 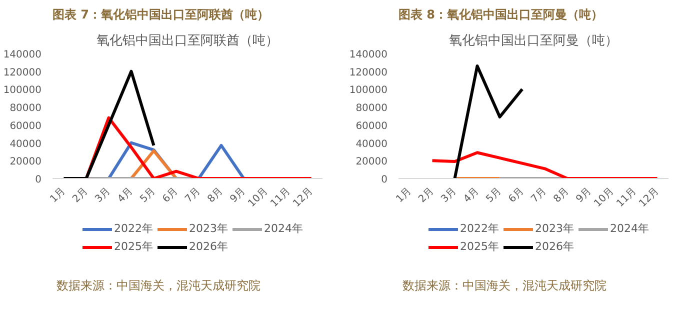 I want to click on chart-subtitle: 氧化铝中国出口至阿曼（吨）, so click(x=533, y=41).